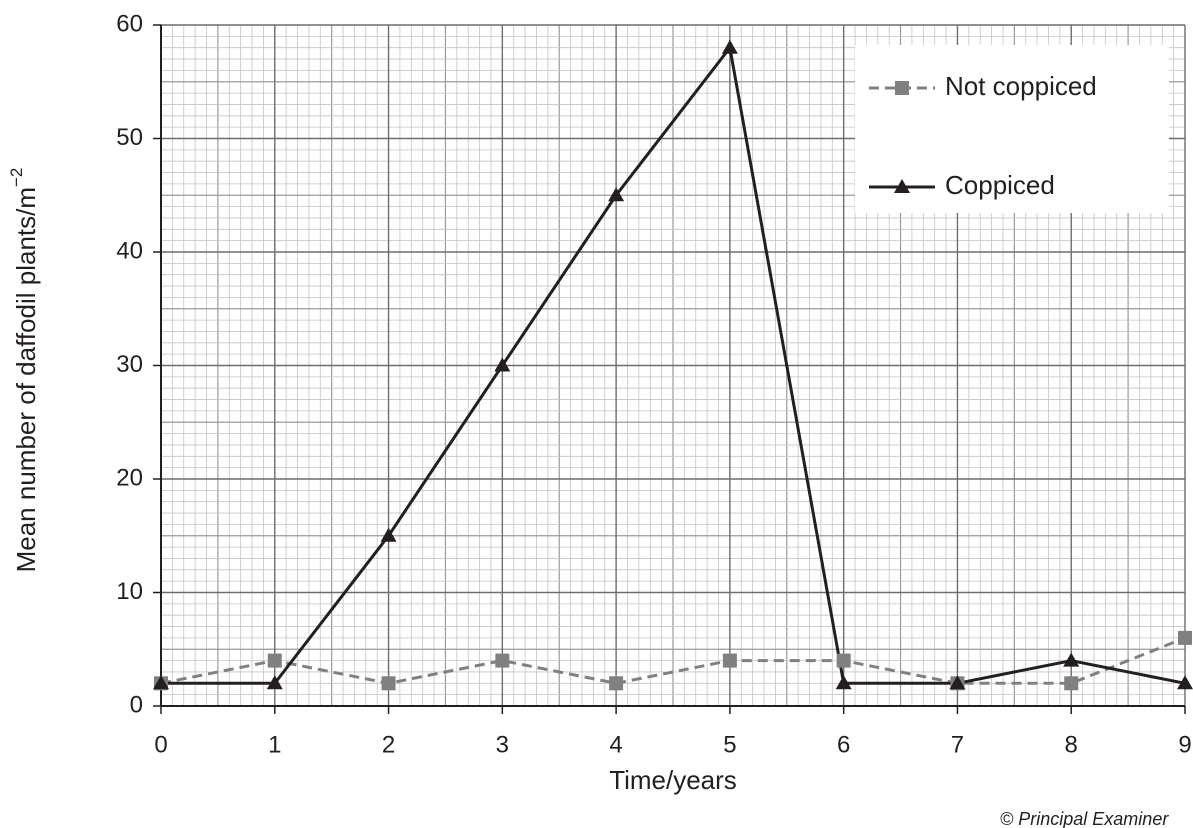  What do you see at coordinates (129, 250) in the screenshot?
I see `y-tick-label: 40` at bounding box center [129, 250].